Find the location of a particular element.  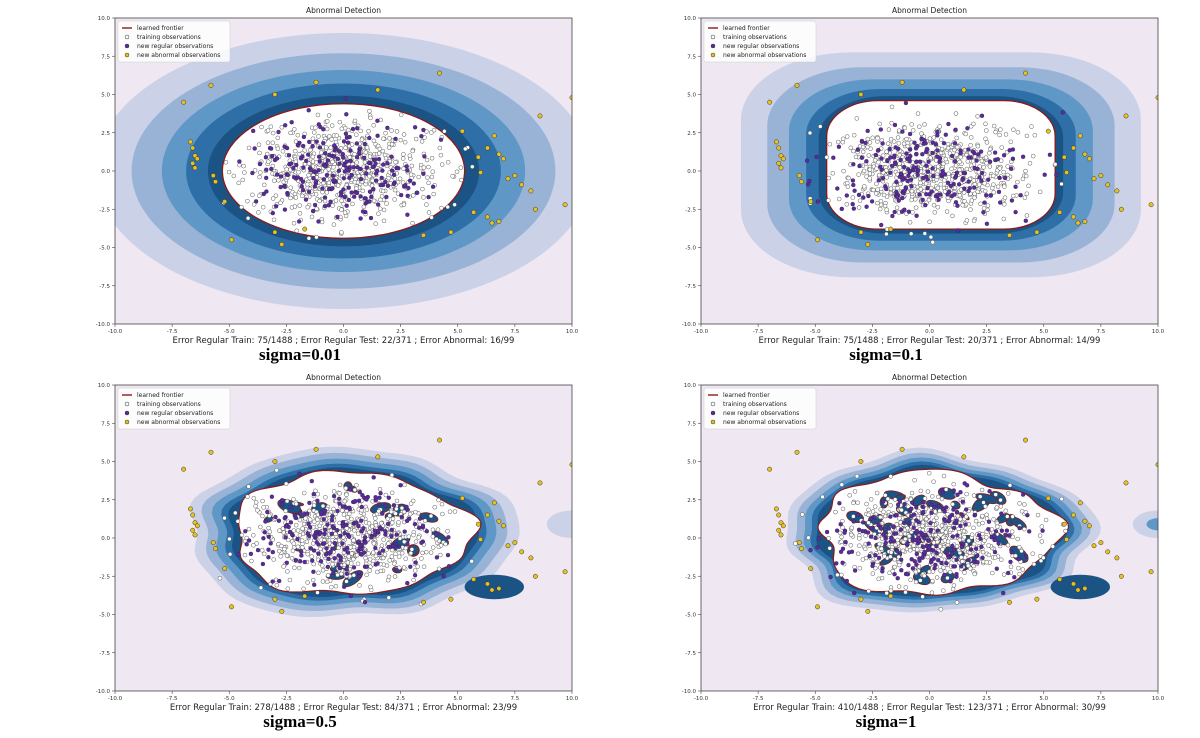

x-tick-label: 10.0 is located at coordinates (1158, 699).